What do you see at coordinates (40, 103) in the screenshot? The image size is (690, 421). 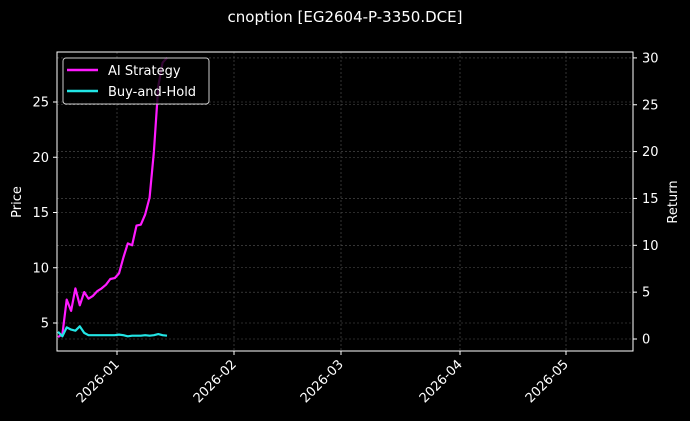 I see `y-left-tick-label: 25` at bounding box center [40, 103].